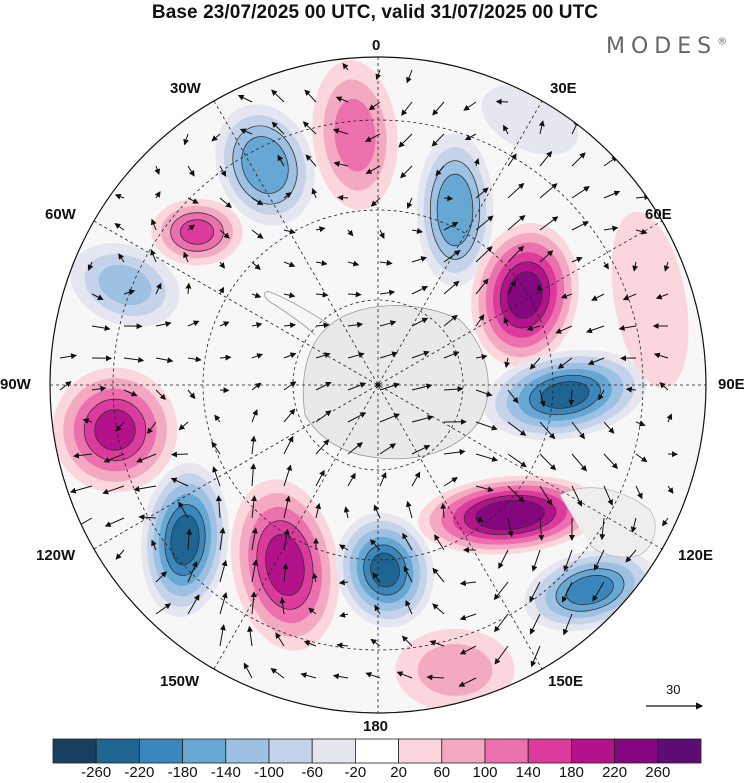  Describe the element at coordinates (615, 772) in the screenshot. I see `colorbar-tick-label: 220` at that location.